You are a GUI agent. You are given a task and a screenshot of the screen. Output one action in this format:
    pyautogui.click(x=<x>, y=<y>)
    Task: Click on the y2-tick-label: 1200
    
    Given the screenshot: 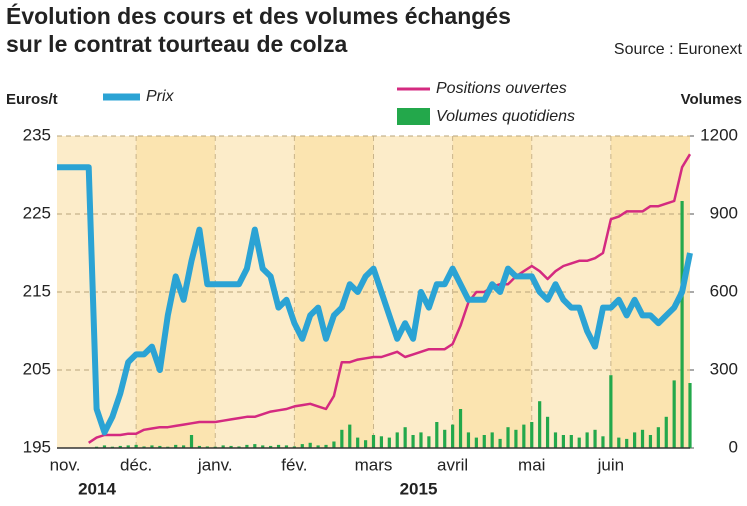 What is the action you would take?
    pyautogui.click(x=719, y=134)
    